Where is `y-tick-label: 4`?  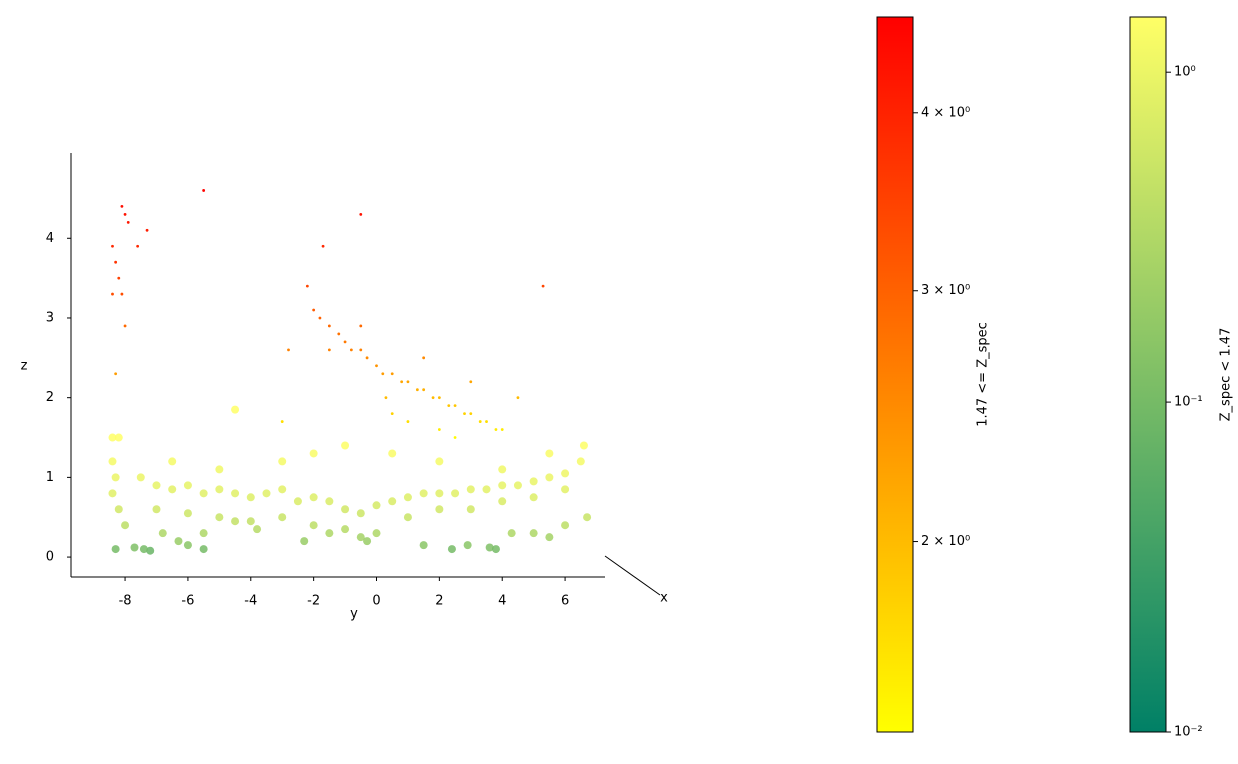
y-tick-label: 4 is located at coordinates (50, 238).